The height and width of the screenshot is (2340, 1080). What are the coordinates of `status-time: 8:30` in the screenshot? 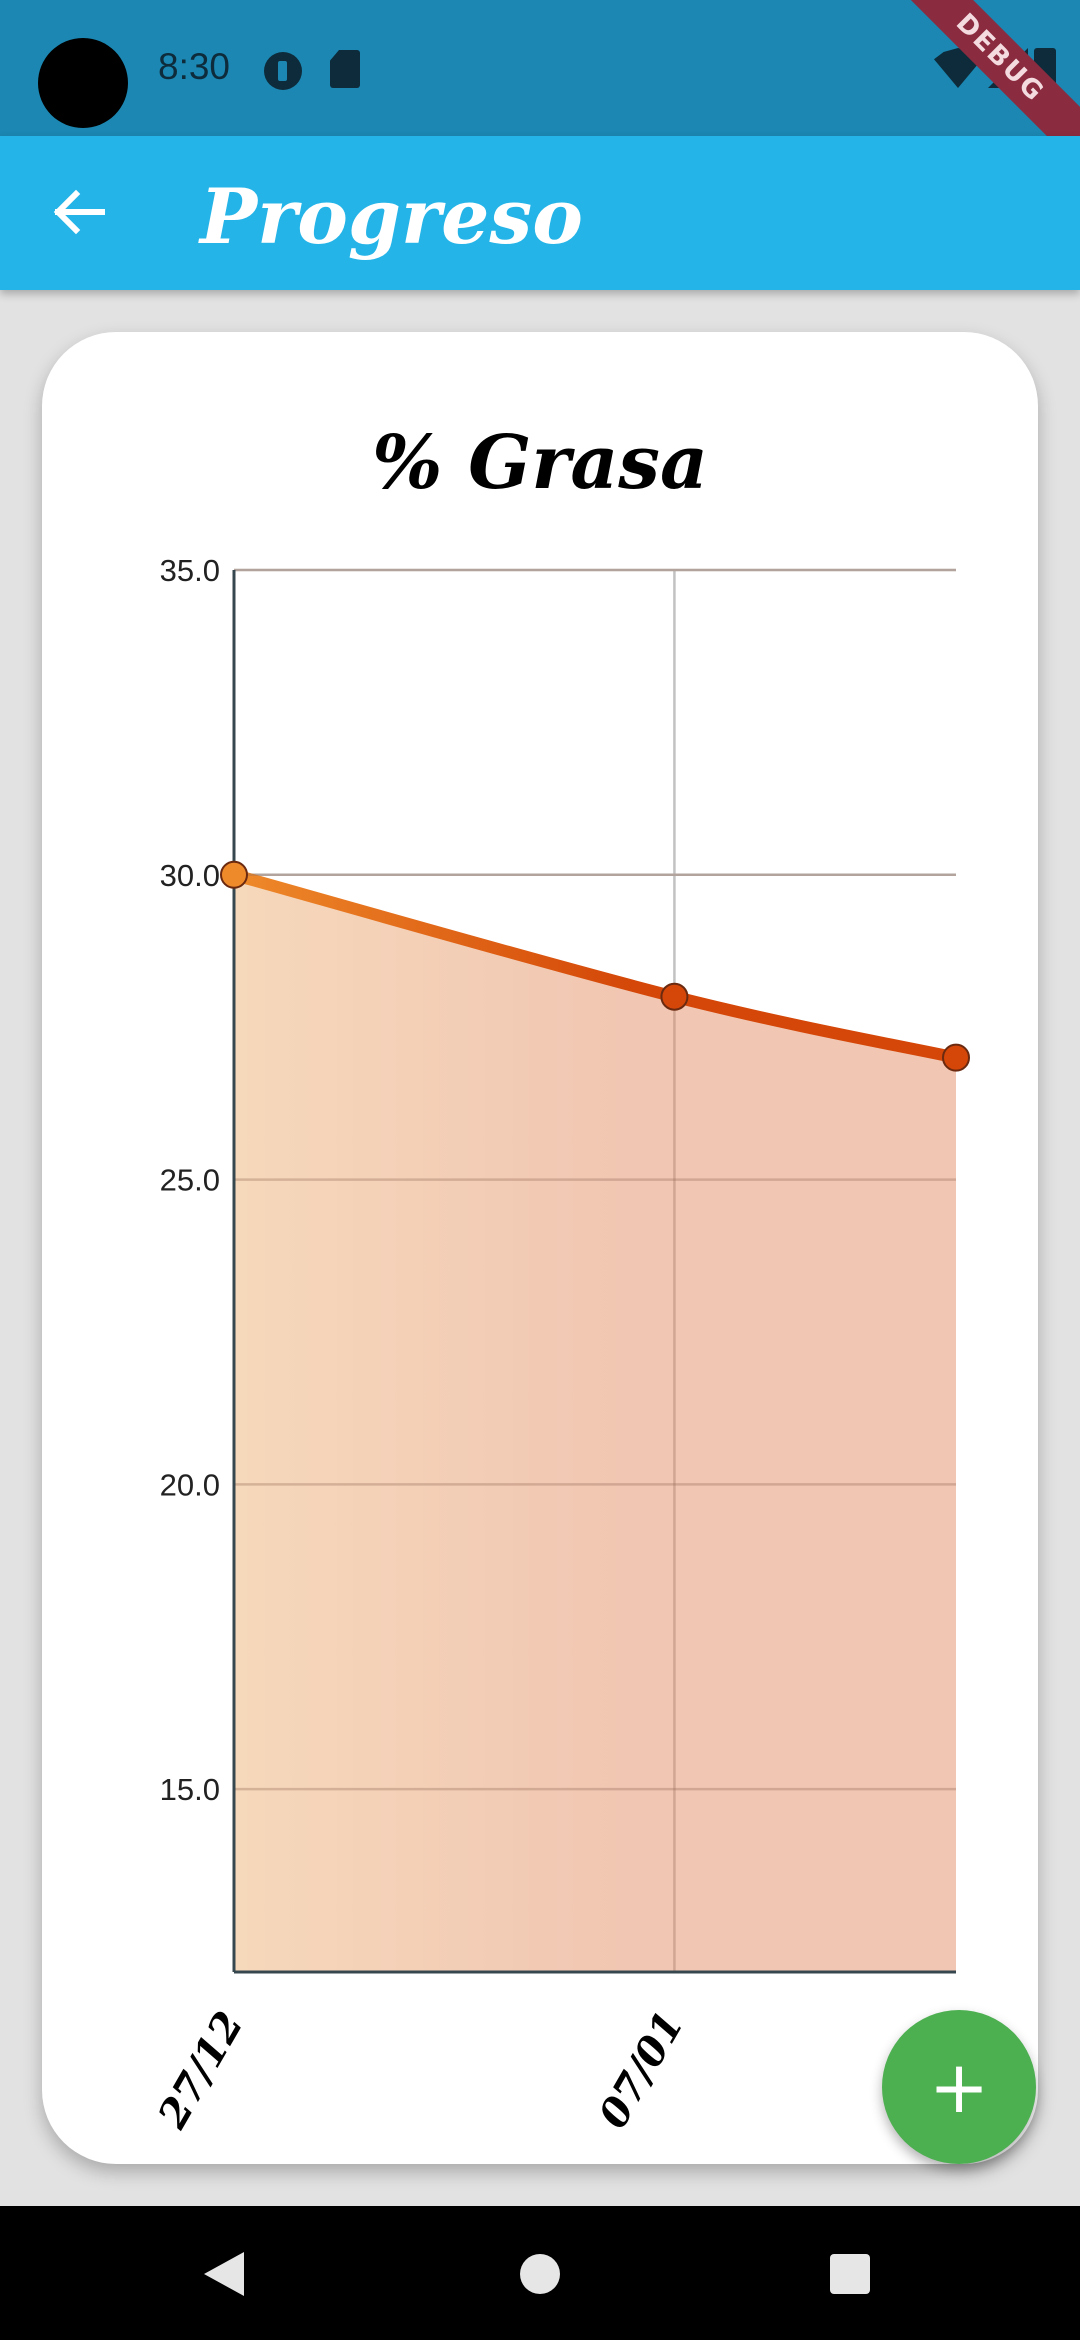 It's located at (194, 66).